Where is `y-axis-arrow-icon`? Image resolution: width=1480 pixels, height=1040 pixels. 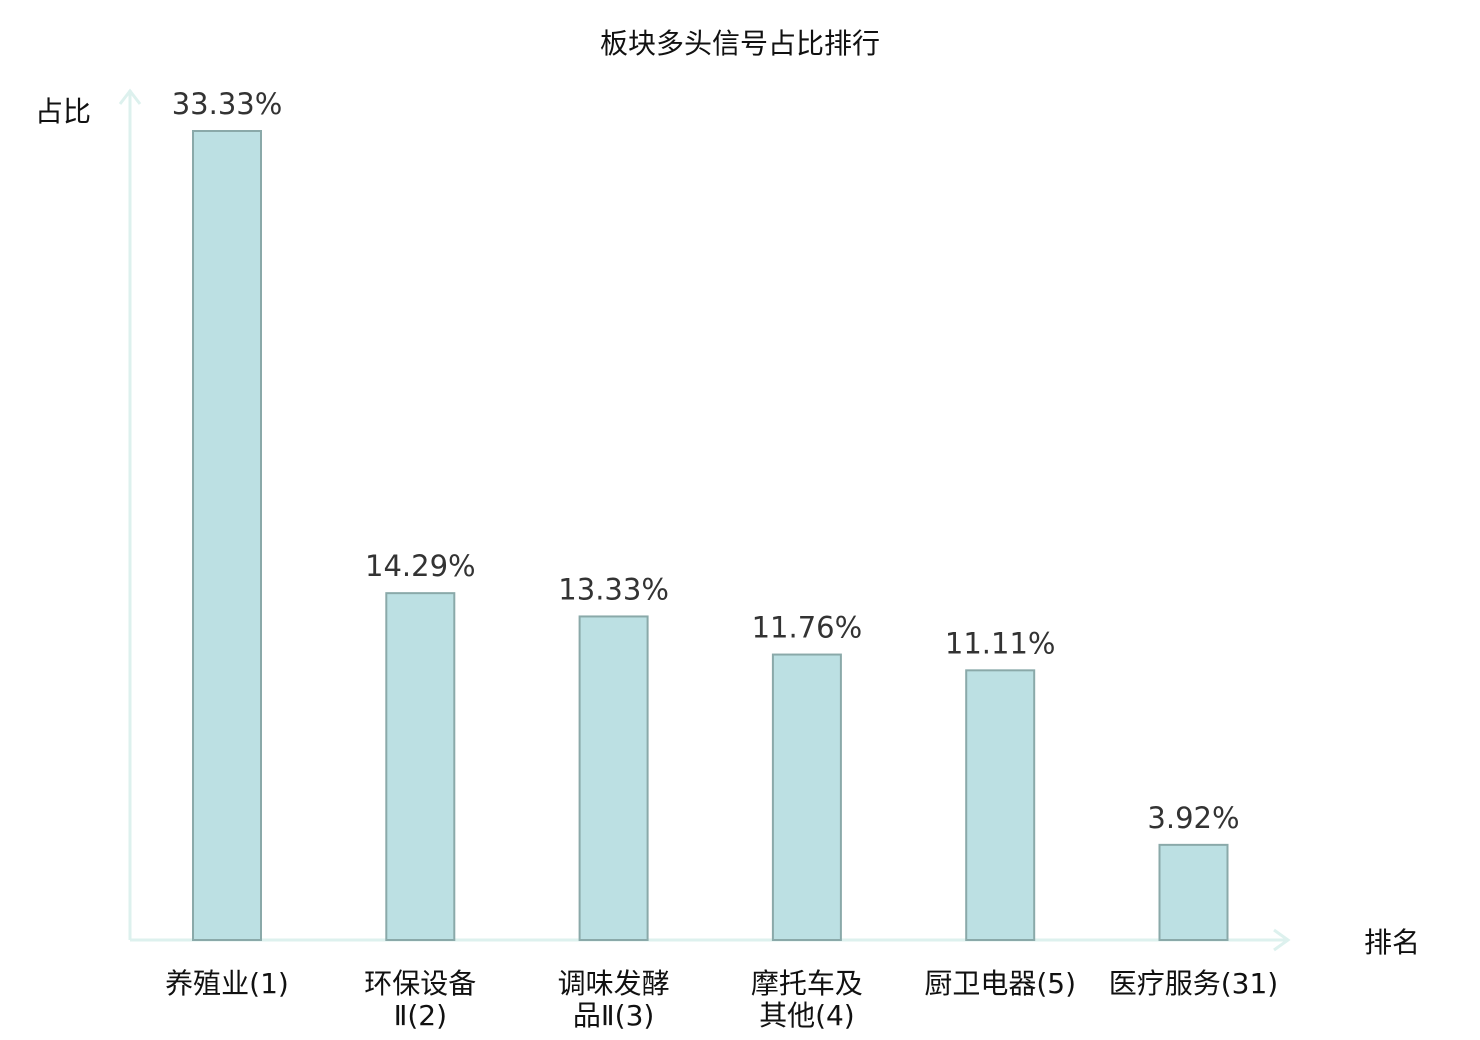
y-axis-arrow-icon is located at coordinates (130, 96).